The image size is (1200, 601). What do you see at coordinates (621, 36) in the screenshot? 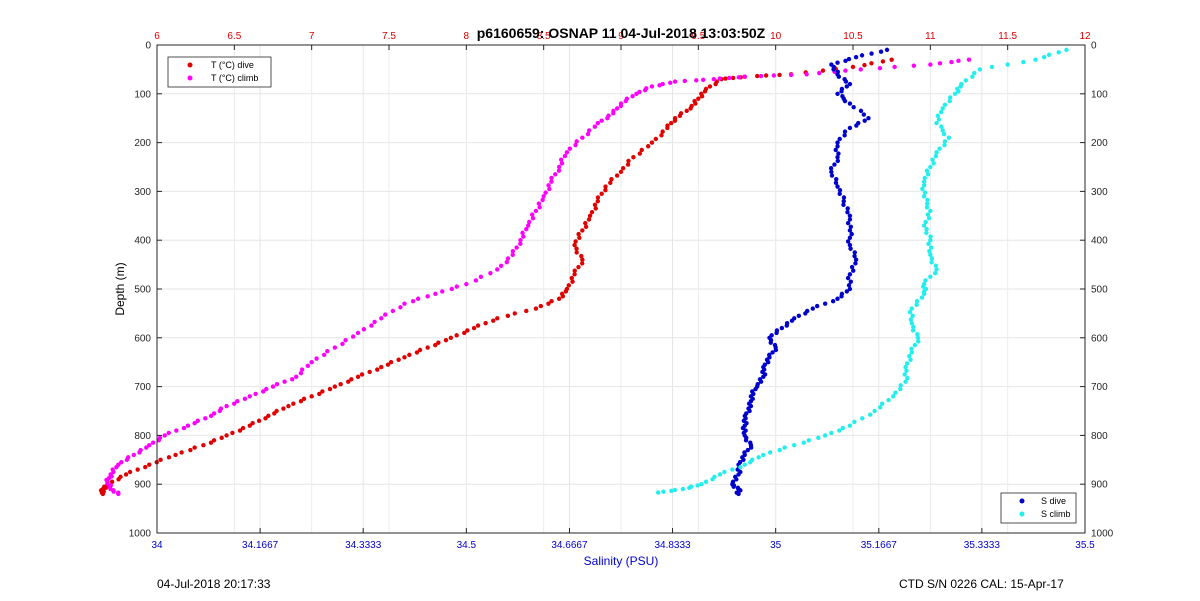
I see `tick-label-temperature: 9` at bounding box center [621, 36].